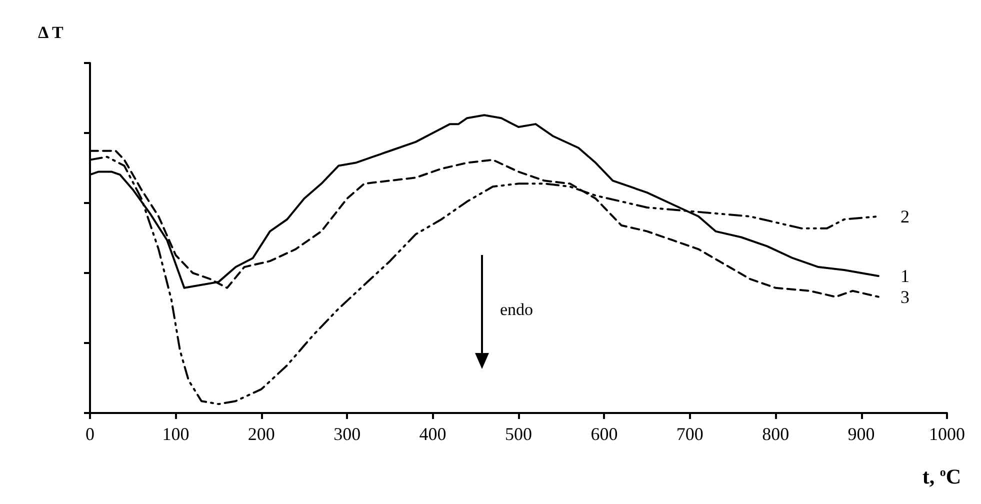 This screenshot has width=981, height=504. I want to click on x-tick-label: 600, so click(604, 434).